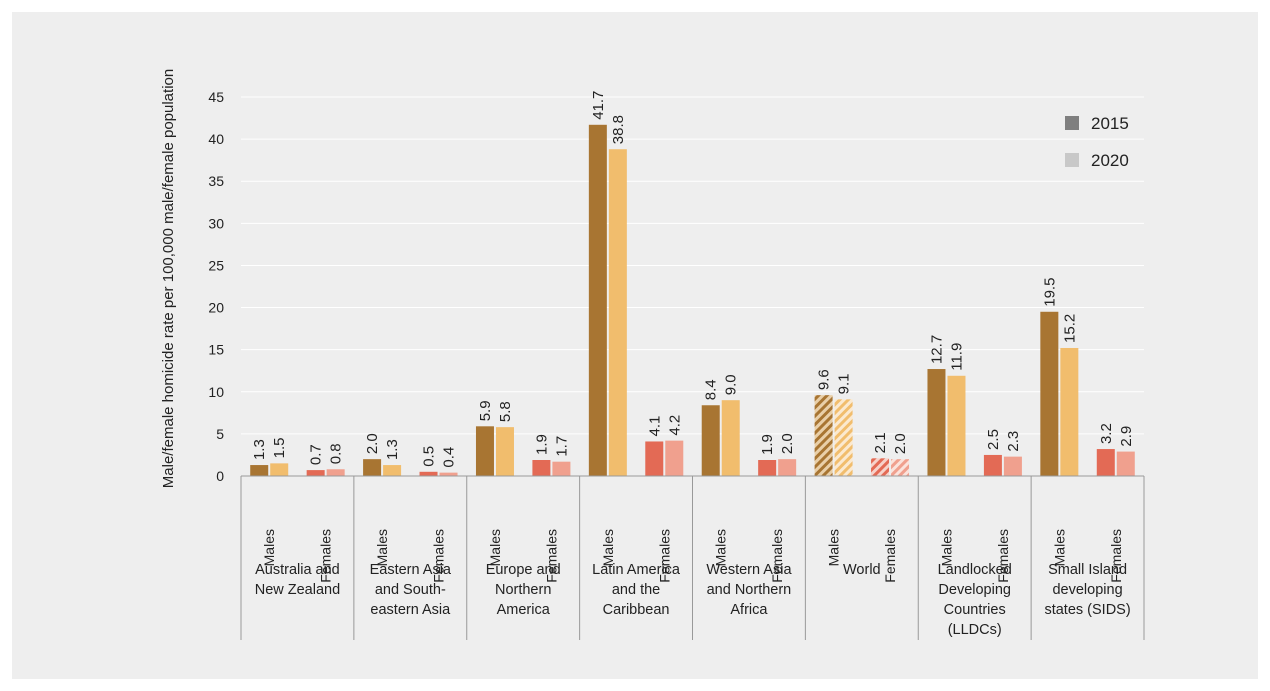  Describe the element at coordinates (749, 610) in the screenshot. I see `x-group-label: Africa` at that location.